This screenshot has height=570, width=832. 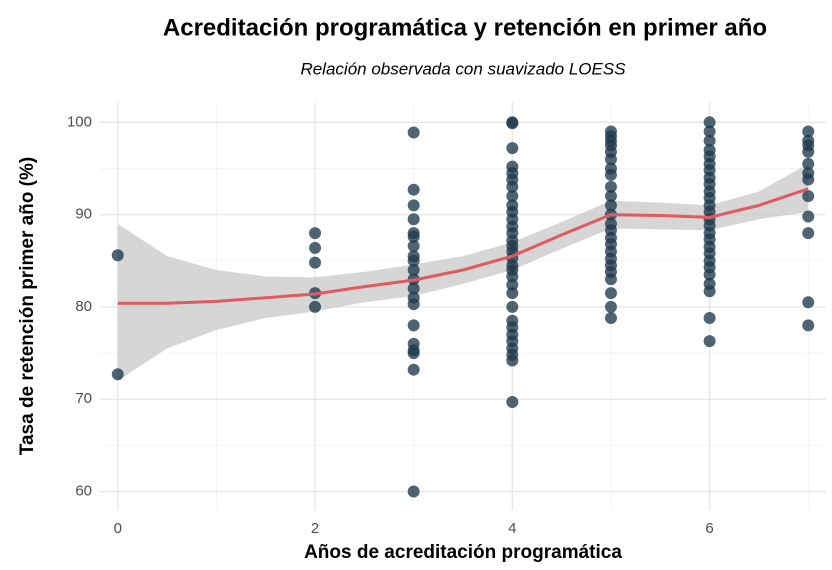 What do you see at coordinates (83, 398) in the screenshot?
I see `y-tick-label: 70` at bounding box center [83, 398].